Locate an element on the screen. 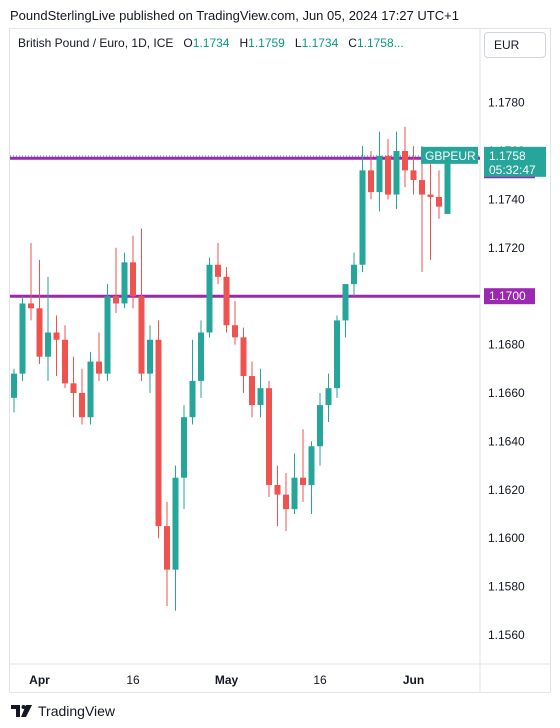 Image resolution: width=560 pixels, height=728 pixels. level-price-label: 1.1700 is located at coordinates (507, 296).